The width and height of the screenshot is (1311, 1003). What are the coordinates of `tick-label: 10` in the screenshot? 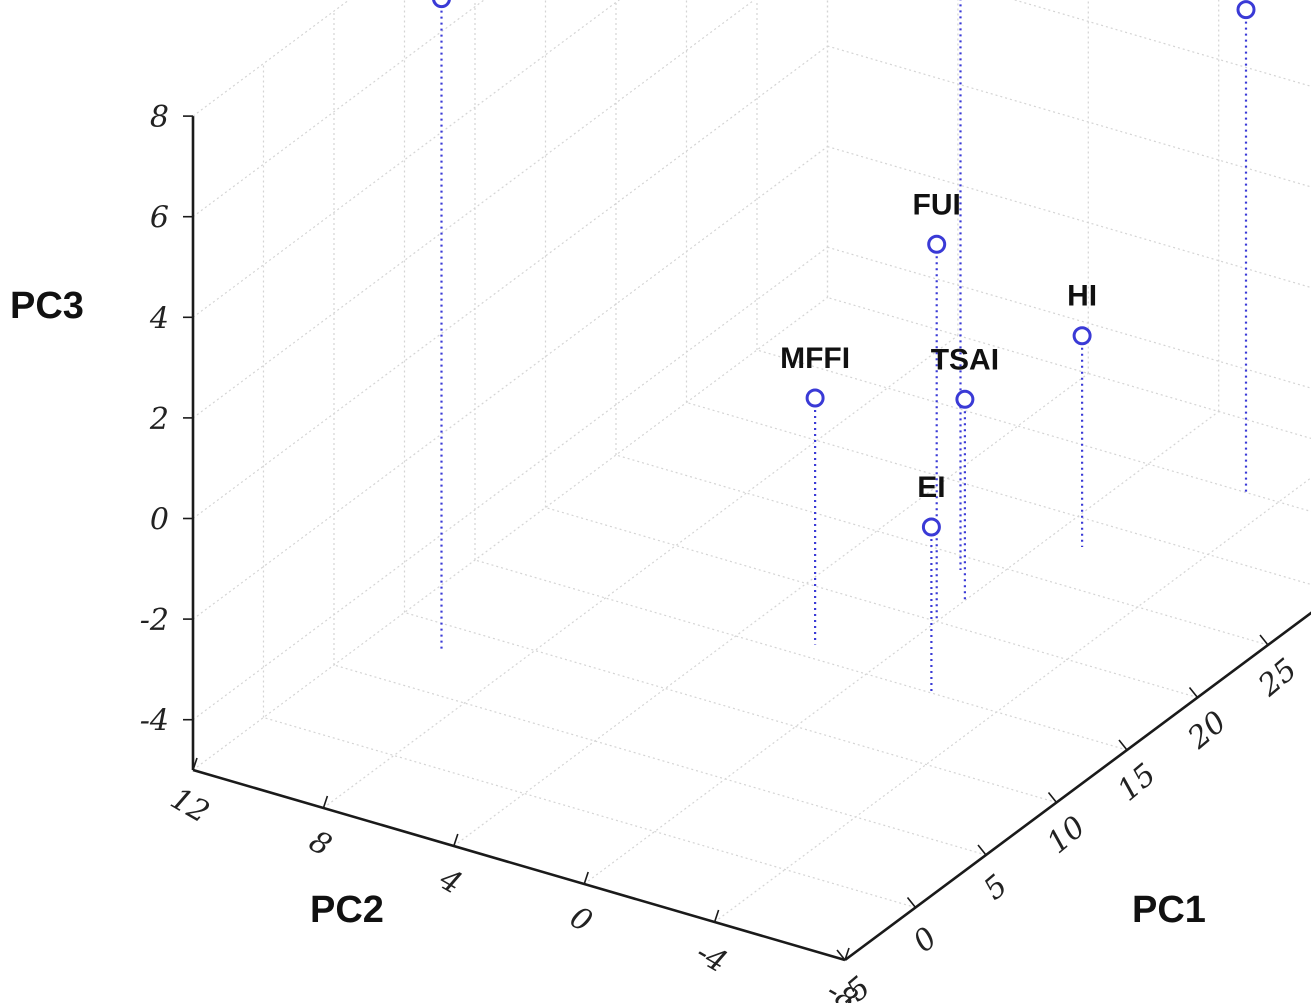 It's located at (1067, 835).